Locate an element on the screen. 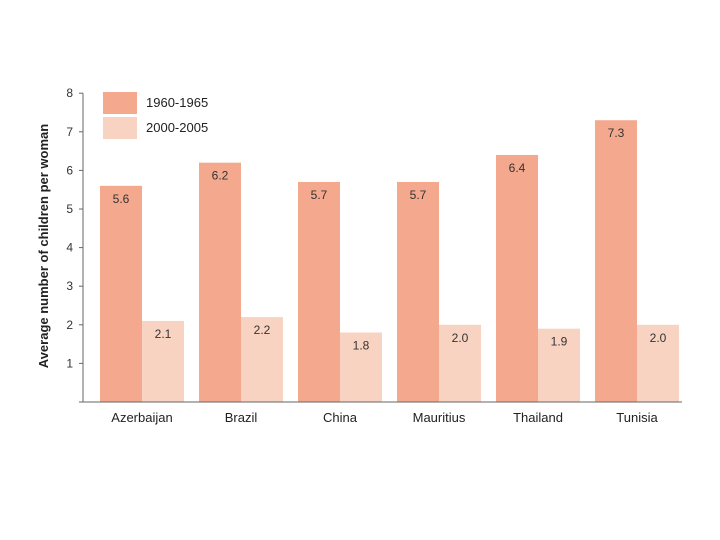 The height and width of the screenshot is (540, 720). bar-value-label: 6.4 is located at coordinates (517, 168).